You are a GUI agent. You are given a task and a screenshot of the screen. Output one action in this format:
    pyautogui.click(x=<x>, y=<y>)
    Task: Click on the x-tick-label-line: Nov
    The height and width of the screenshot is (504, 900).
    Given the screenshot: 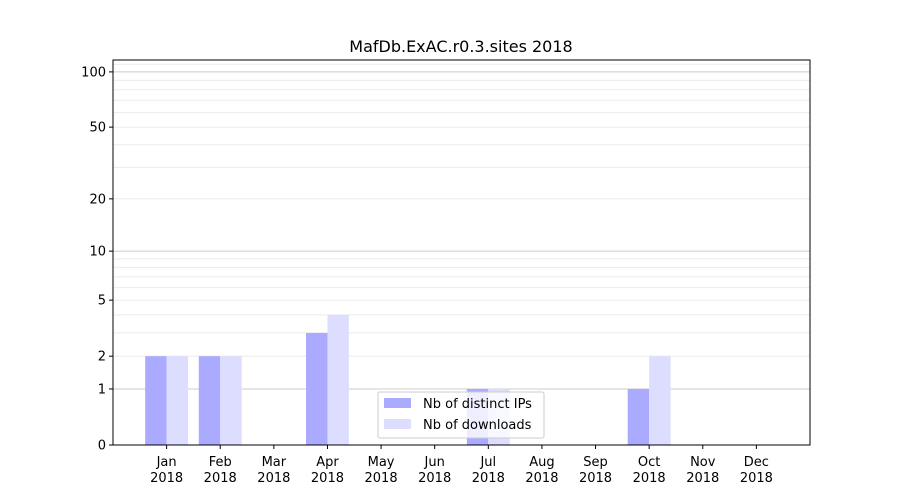 What is the action you would take?
    pyautogui.click(x=703, y=462)
    